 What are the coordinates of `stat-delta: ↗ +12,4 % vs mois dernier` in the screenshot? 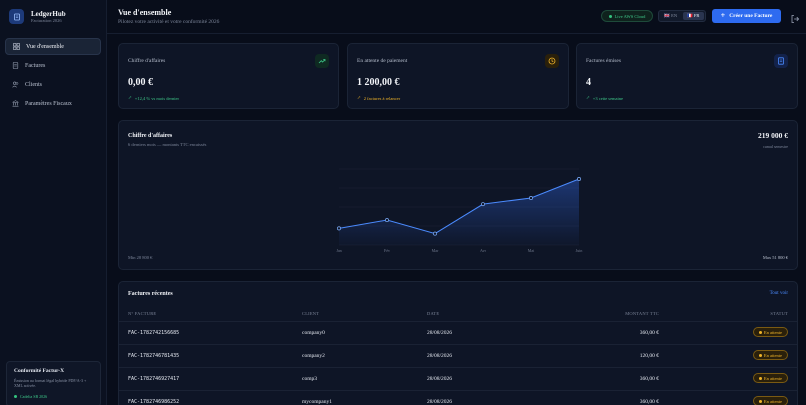 It's located at (153, 98).